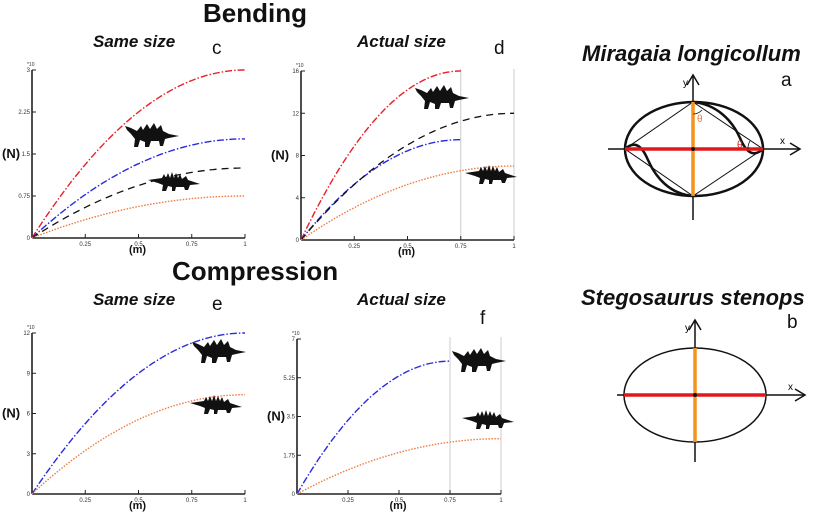  Describe the element at coordinates (407, 203) in the screenshot. I see `series-d-orange` at that location.